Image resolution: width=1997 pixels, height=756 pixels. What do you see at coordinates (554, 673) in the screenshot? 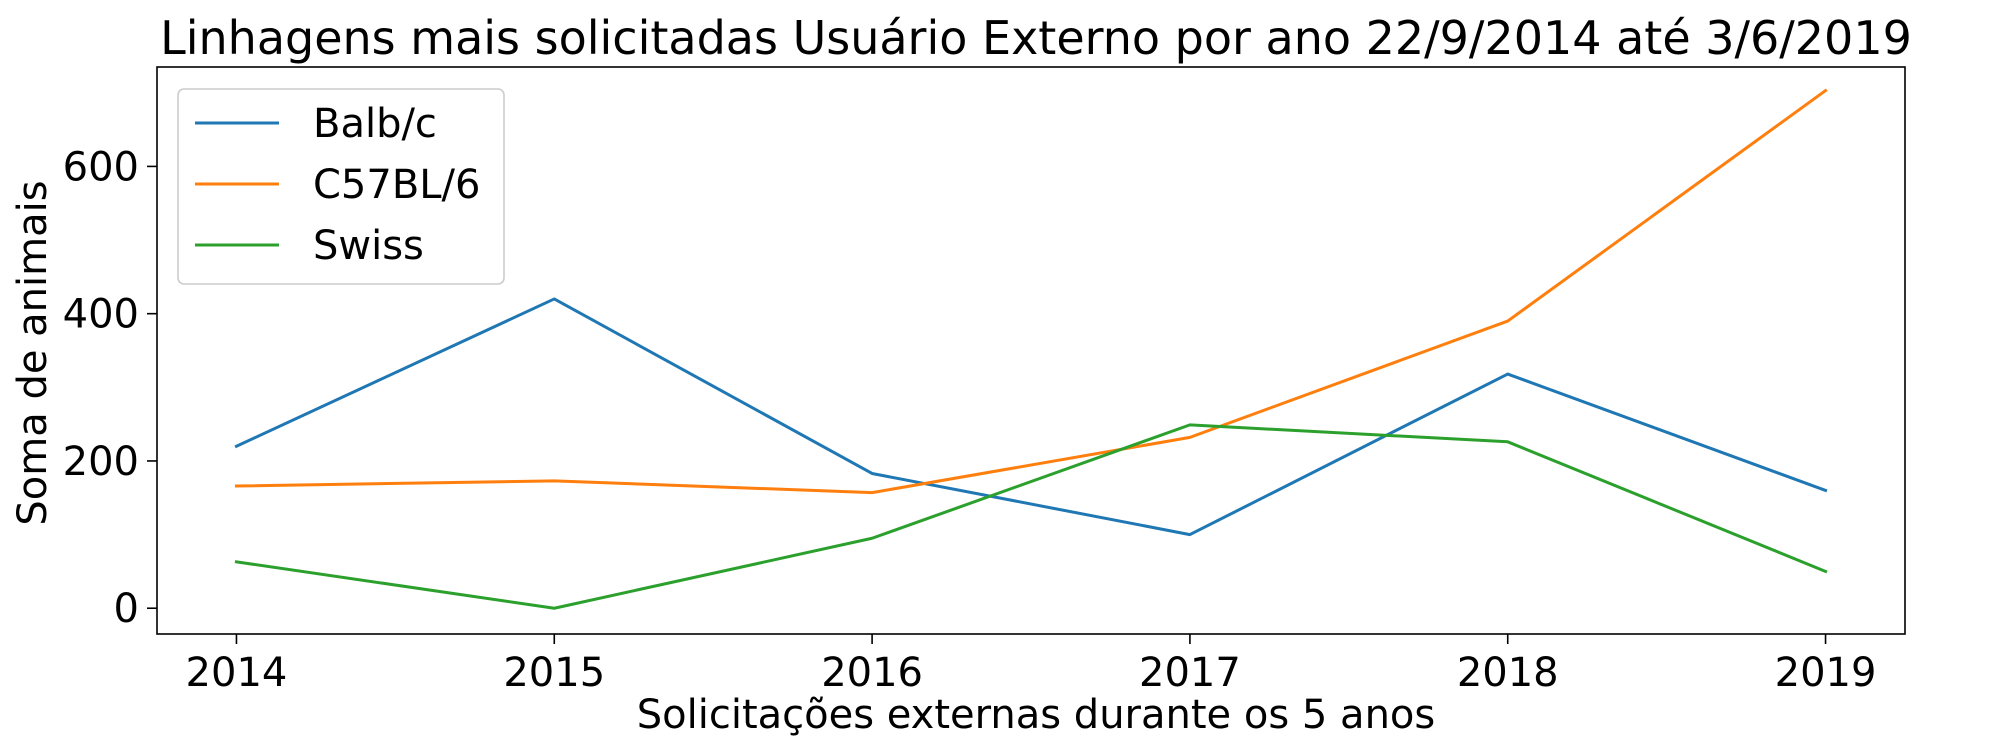
I see `x-tick-label: 2015` at bounding box center [554, 673].